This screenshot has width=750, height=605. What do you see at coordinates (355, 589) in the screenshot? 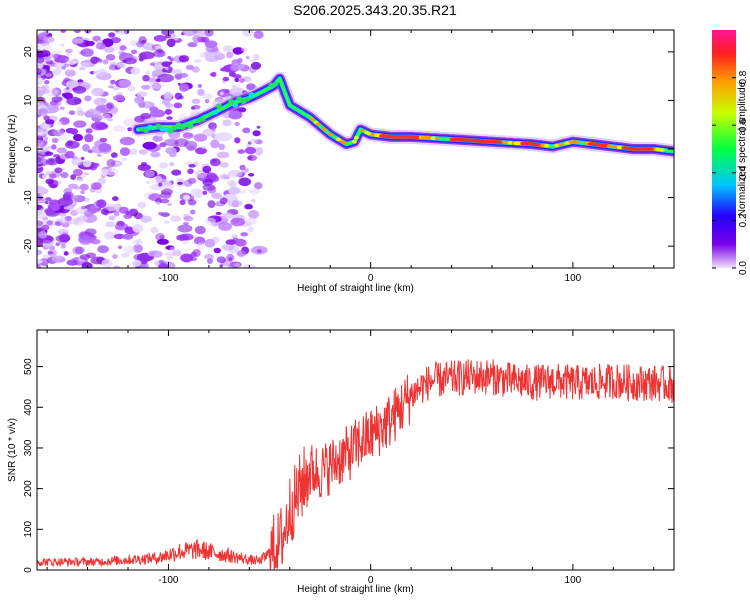
I see `snr-x-axis-label: Height of straight line (km)` at bounding box center [355, 589].